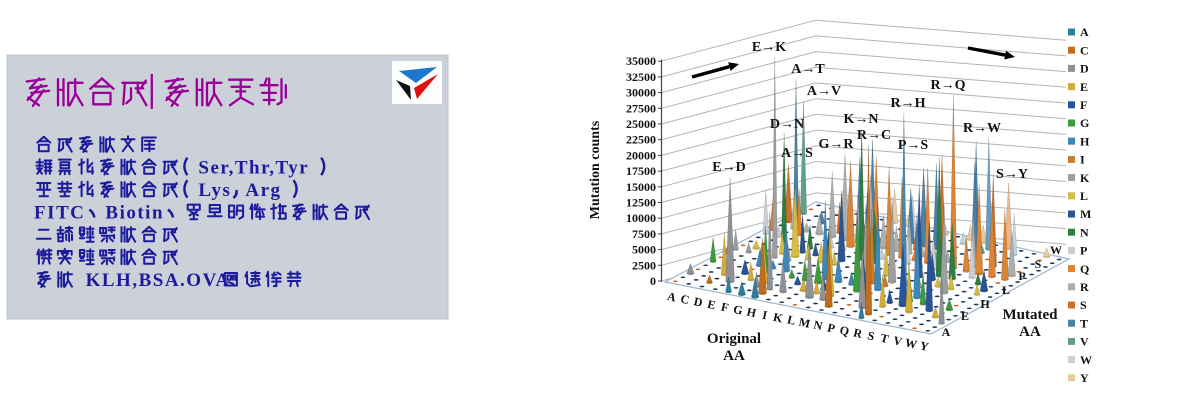 The width and height of the screenshot is (1200, 400). Describe the element at coordinates (641, 61) in the screenshot. I see `svg-text: 35000` at that location.